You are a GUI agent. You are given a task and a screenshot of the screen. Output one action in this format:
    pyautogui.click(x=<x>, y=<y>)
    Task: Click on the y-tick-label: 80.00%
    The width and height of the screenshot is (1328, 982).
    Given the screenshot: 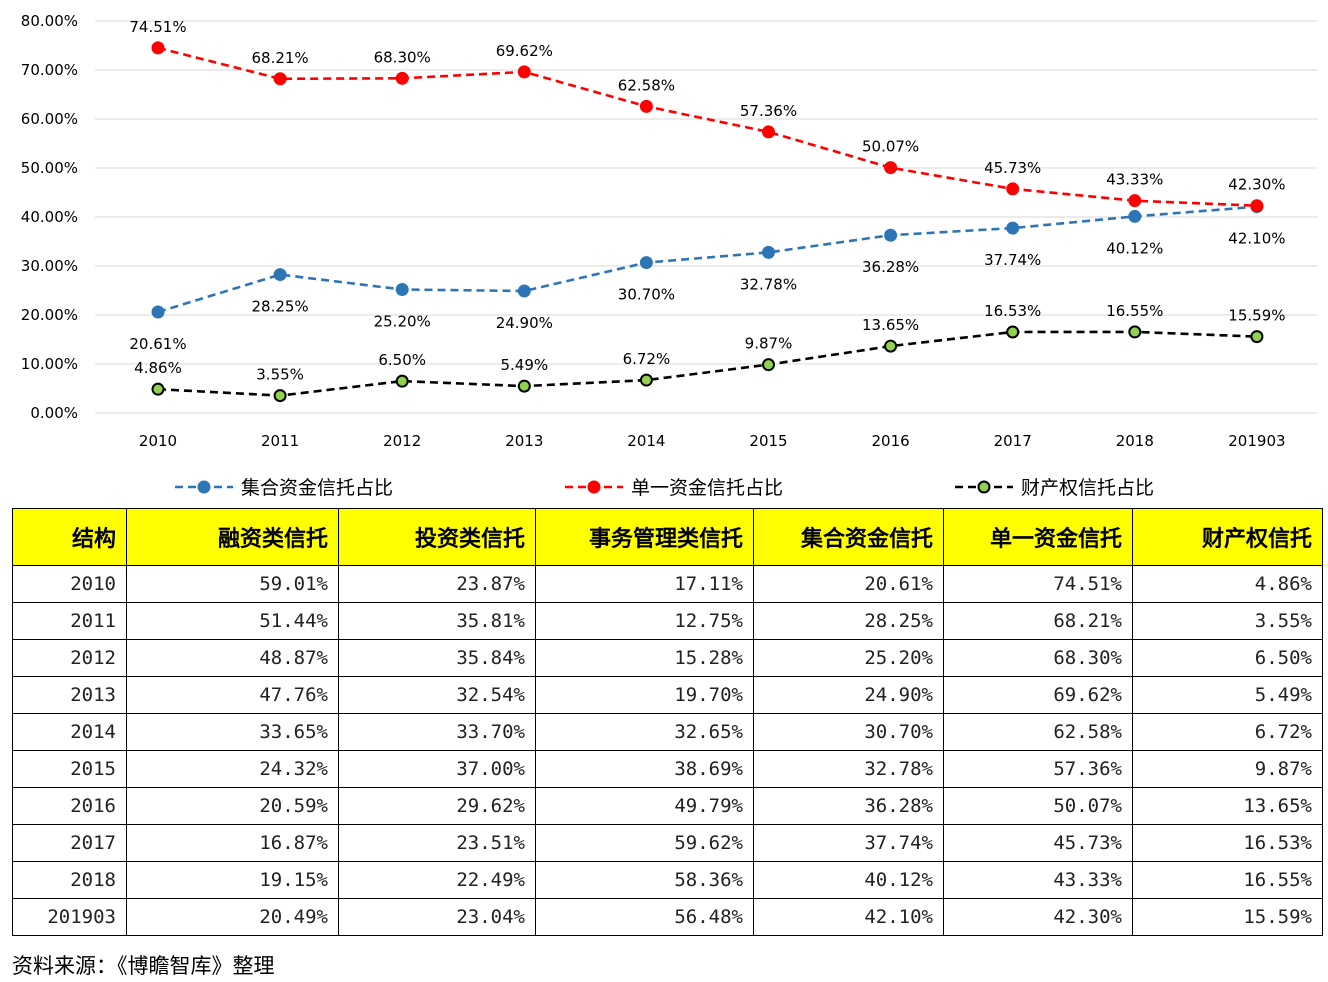 What is the action you would take?
    pyautogui.click(x=49, y=21)
    